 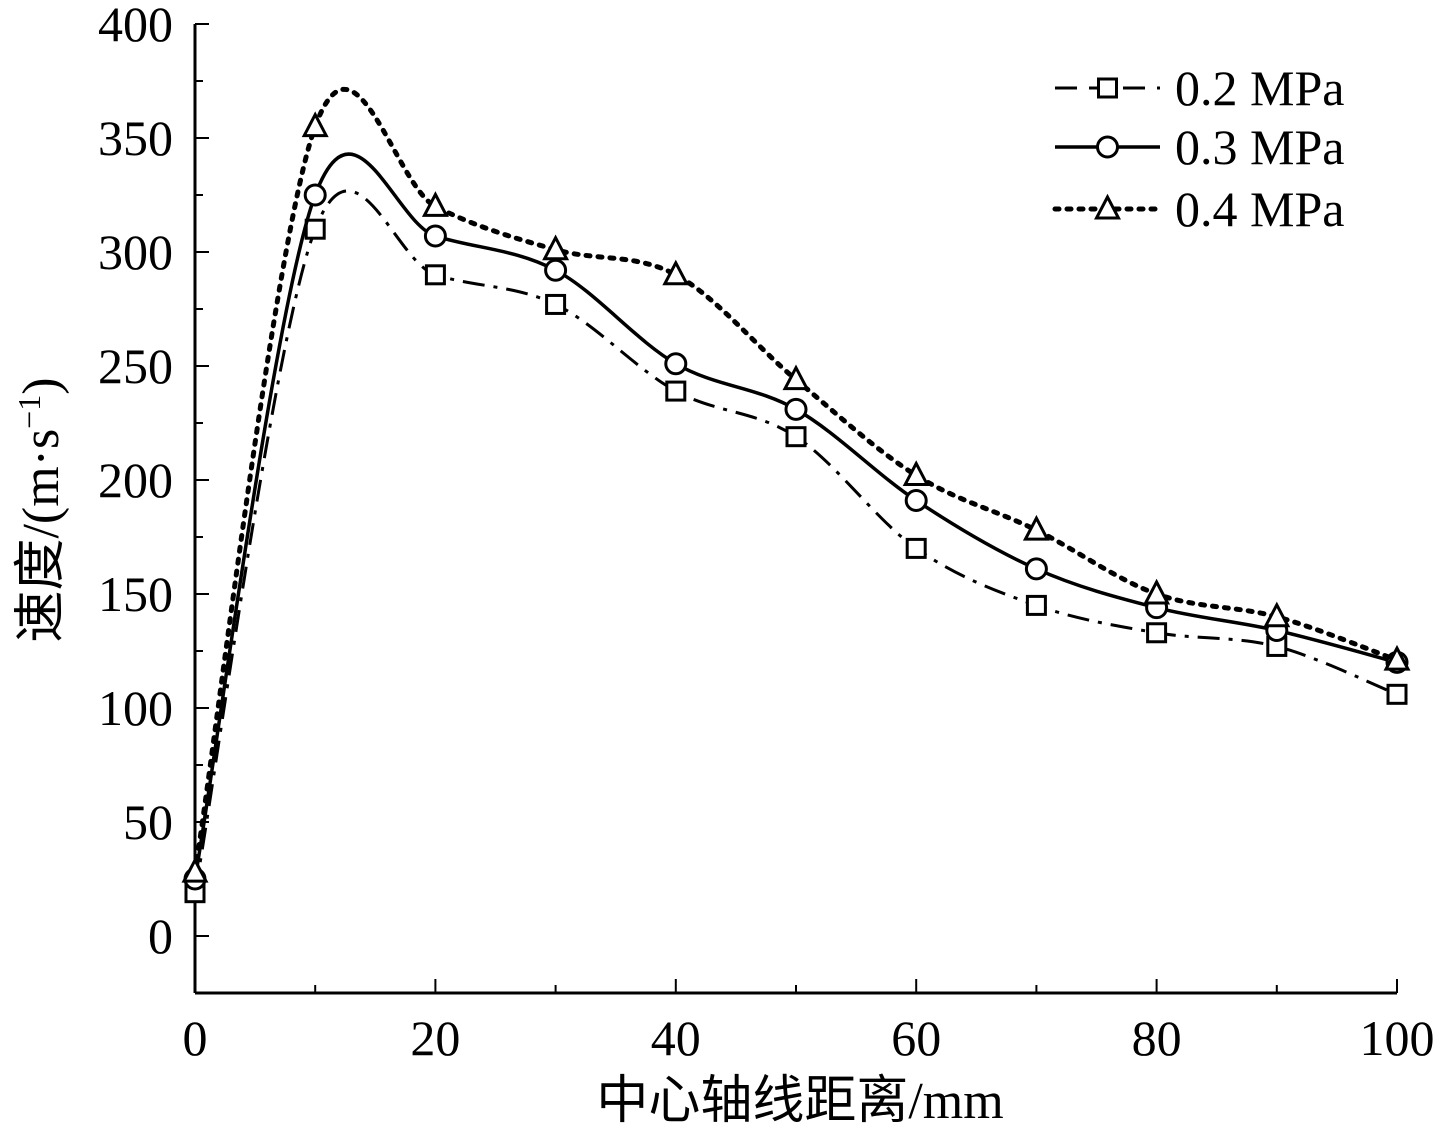 I want to click on y-tick-label: 100, so click(x=135, y=708).